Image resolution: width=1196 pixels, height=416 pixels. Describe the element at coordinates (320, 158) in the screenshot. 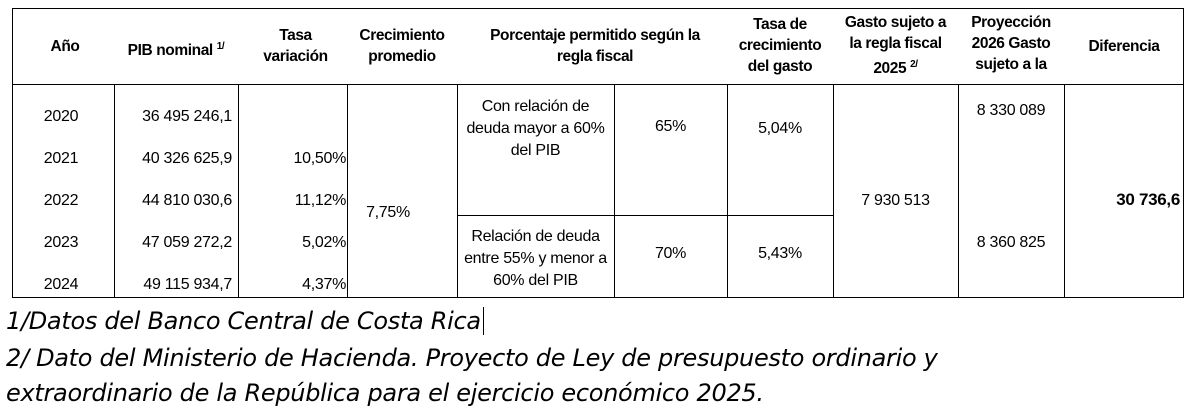

I see `tasa-variacion-cell: 10,50%` at that location.